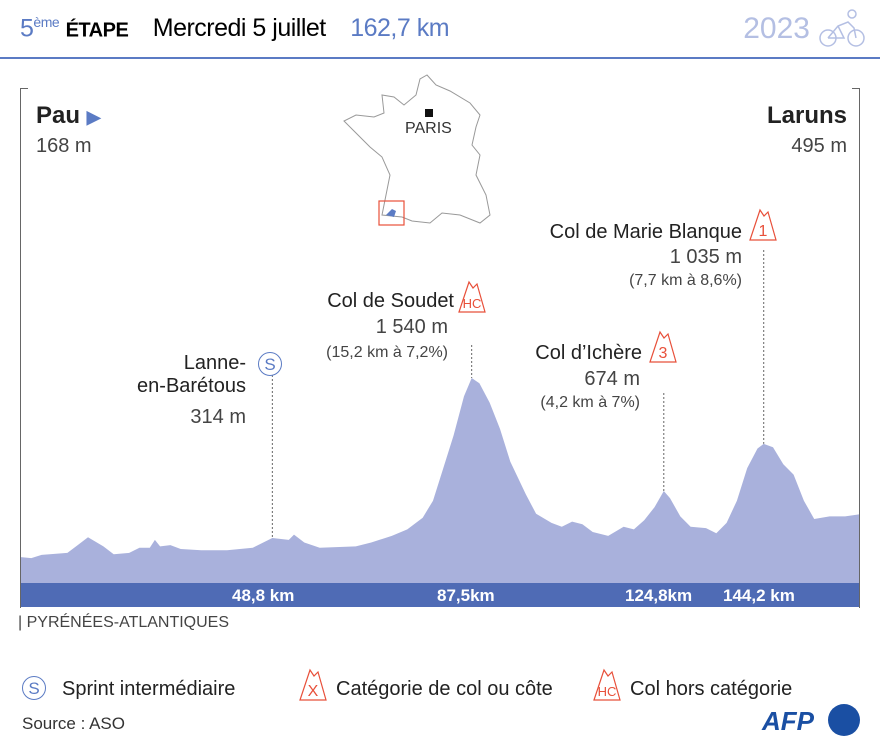 The height and width of the screenshot is (752, 880). Describe the element at coordinates (763, 231) in the screenshot. I see `svg-text: 1` at that location.